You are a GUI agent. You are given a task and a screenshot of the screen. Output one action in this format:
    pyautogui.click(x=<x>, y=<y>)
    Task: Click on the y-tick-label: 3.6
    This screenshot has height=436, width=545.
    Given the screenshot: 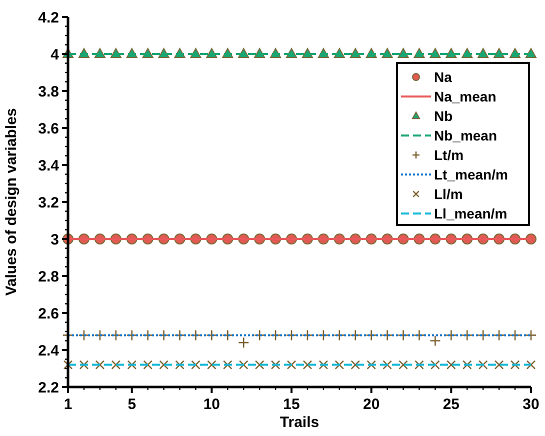 What is the action you would take?
    pyautogui.click(x=48, y=129)
    